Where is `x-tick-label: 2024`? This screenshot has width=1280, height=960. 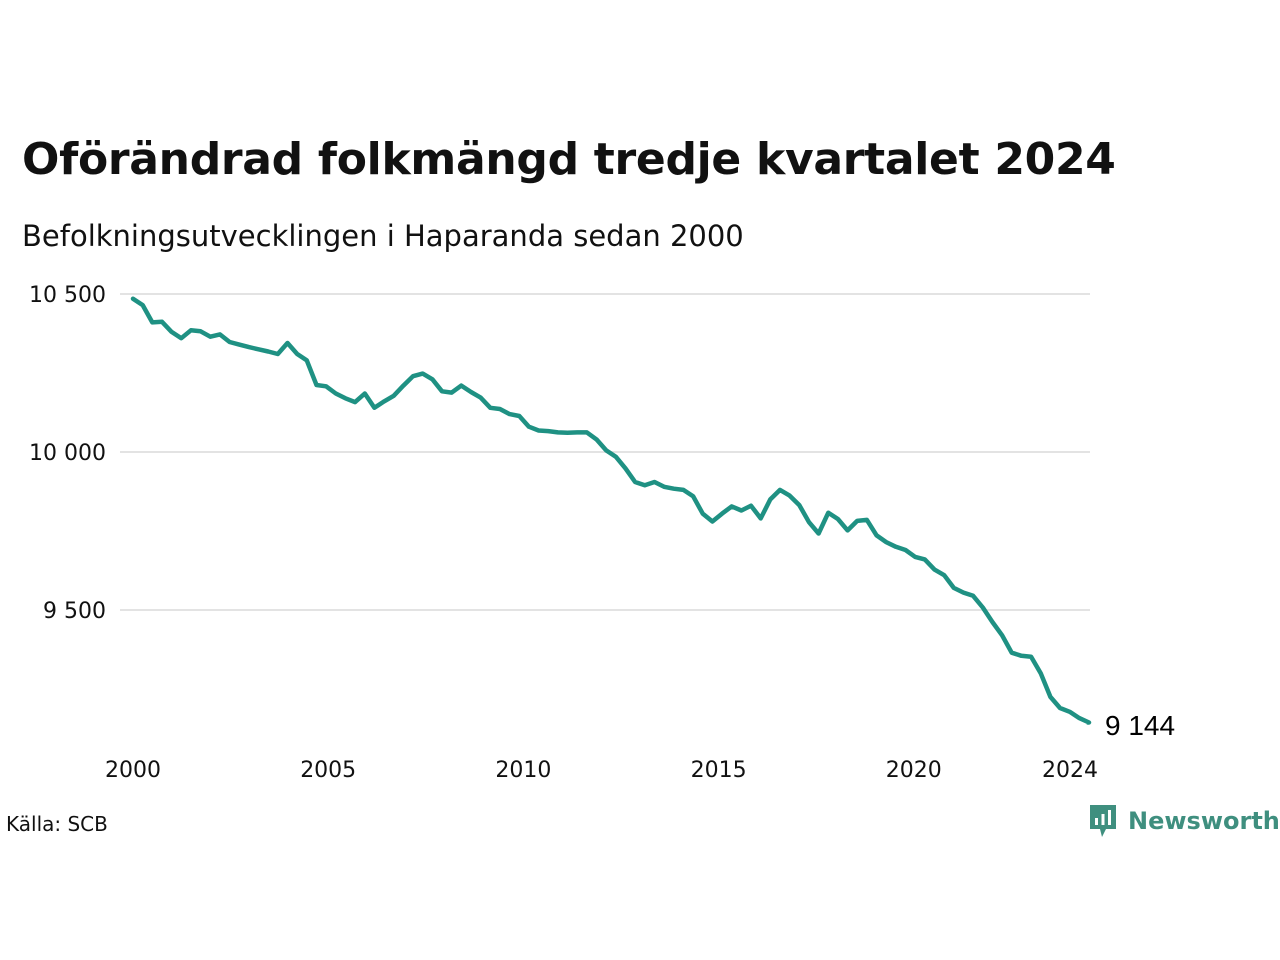 x-tick-label: 2024 is located at coordinates (1070, 770).